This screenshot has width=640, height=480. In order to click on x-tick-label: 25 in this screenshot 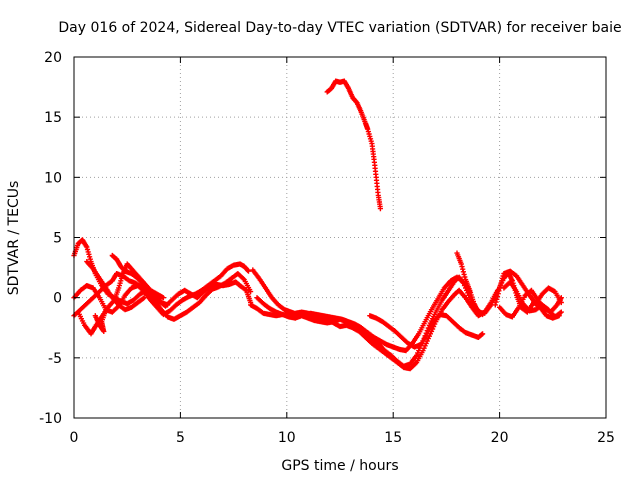, I will do `click(606, 438)`.